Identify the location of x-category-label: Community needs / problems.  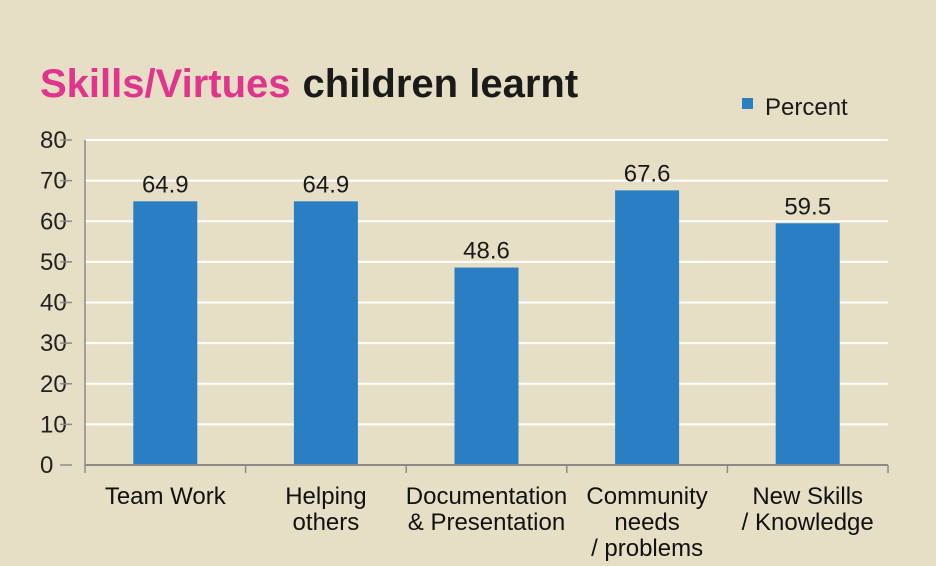
(646, 522).